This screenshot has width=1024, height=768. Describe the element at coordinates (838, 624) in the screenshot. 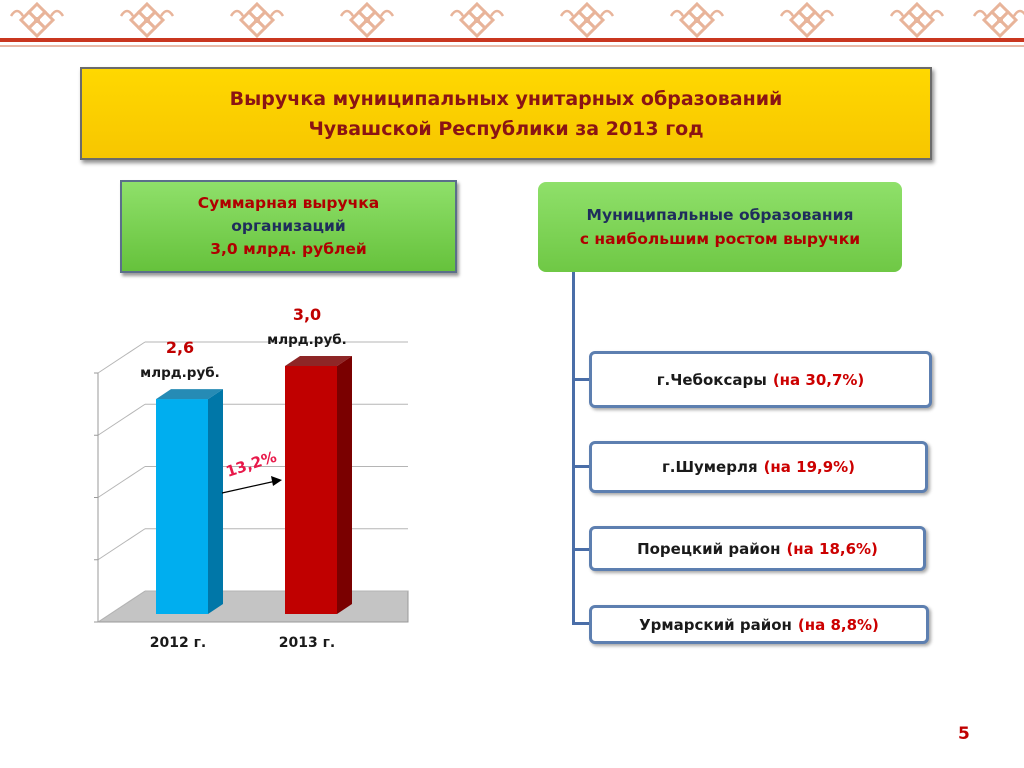

I see `municipal-item-growth: (на 8,8%)` at that location.